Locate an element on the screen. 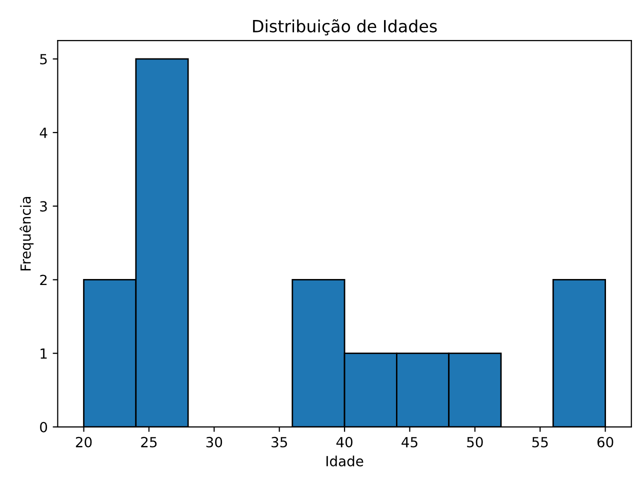 The width and height of the screenshot is (641, 477). x-tick-label: 30 is located at coordinates (214, 442).